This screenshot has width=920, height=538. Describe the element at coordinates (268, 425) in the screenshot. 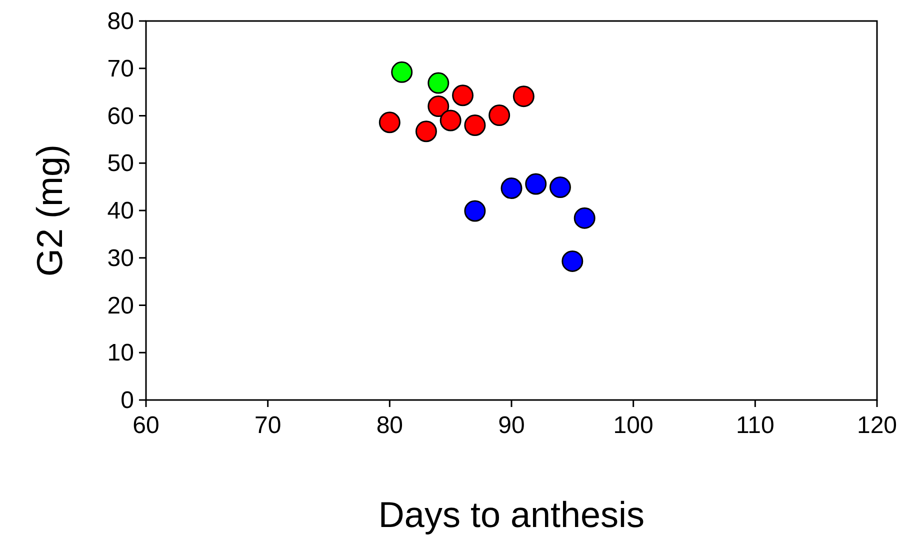

I see `x-tick-label: 70` at that location.